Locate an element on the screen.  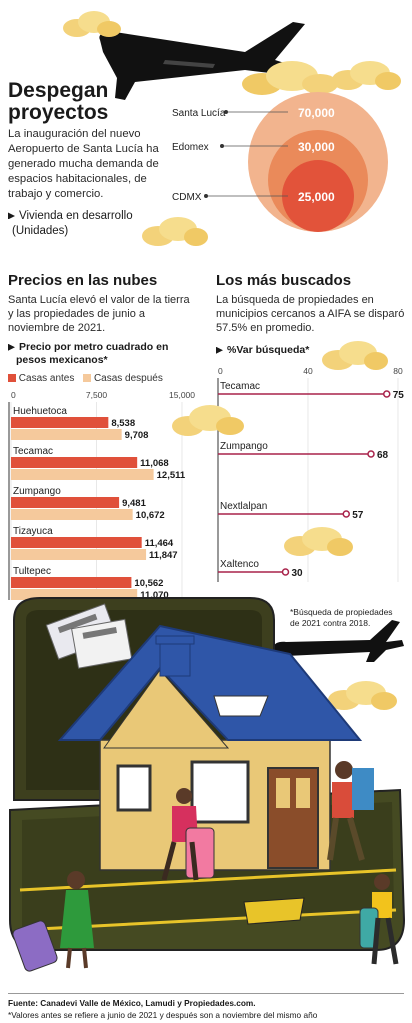
bar-value-label: 12,511 is located at coordinates (171, 475).